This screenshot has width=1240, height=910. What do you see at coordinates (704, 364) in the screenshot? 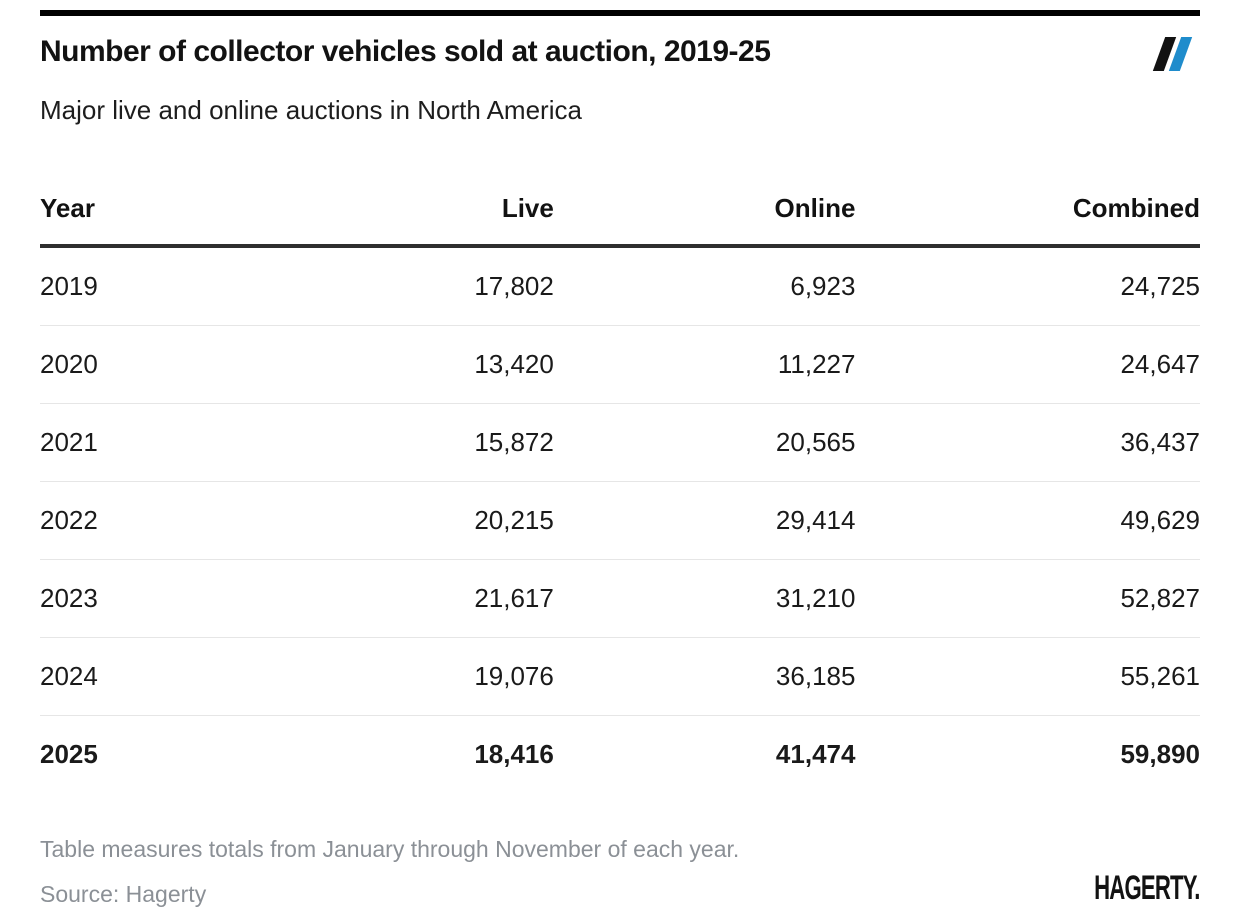
I see `cell-online: 11,227` at bounding box center [704, 364].